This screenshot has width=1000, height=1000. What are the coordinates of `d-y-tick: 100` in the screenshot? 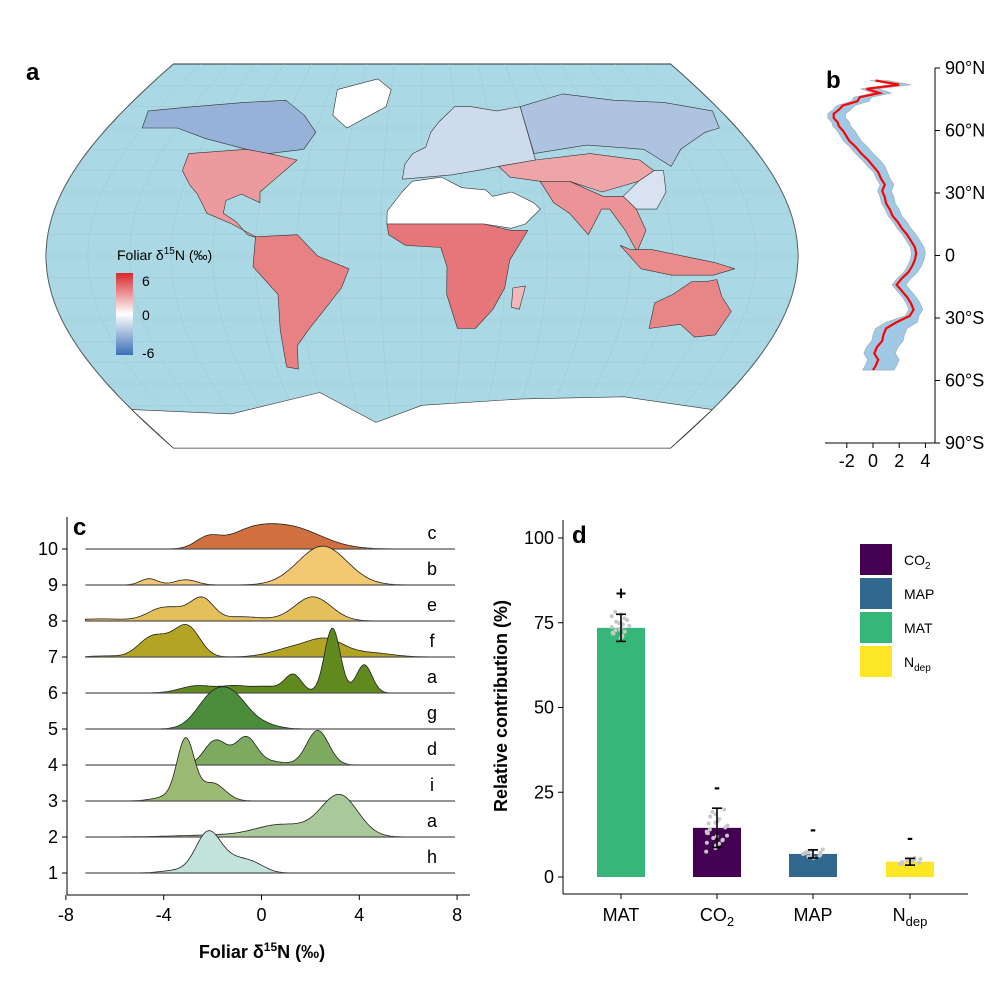 It's located at (543, 538).